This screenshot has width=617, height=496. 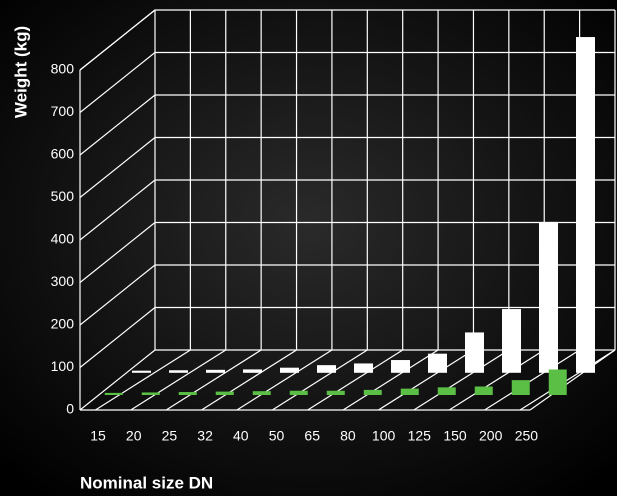 I want to click on y-axis-label: Weight (kg), so click(x=20, y=72).